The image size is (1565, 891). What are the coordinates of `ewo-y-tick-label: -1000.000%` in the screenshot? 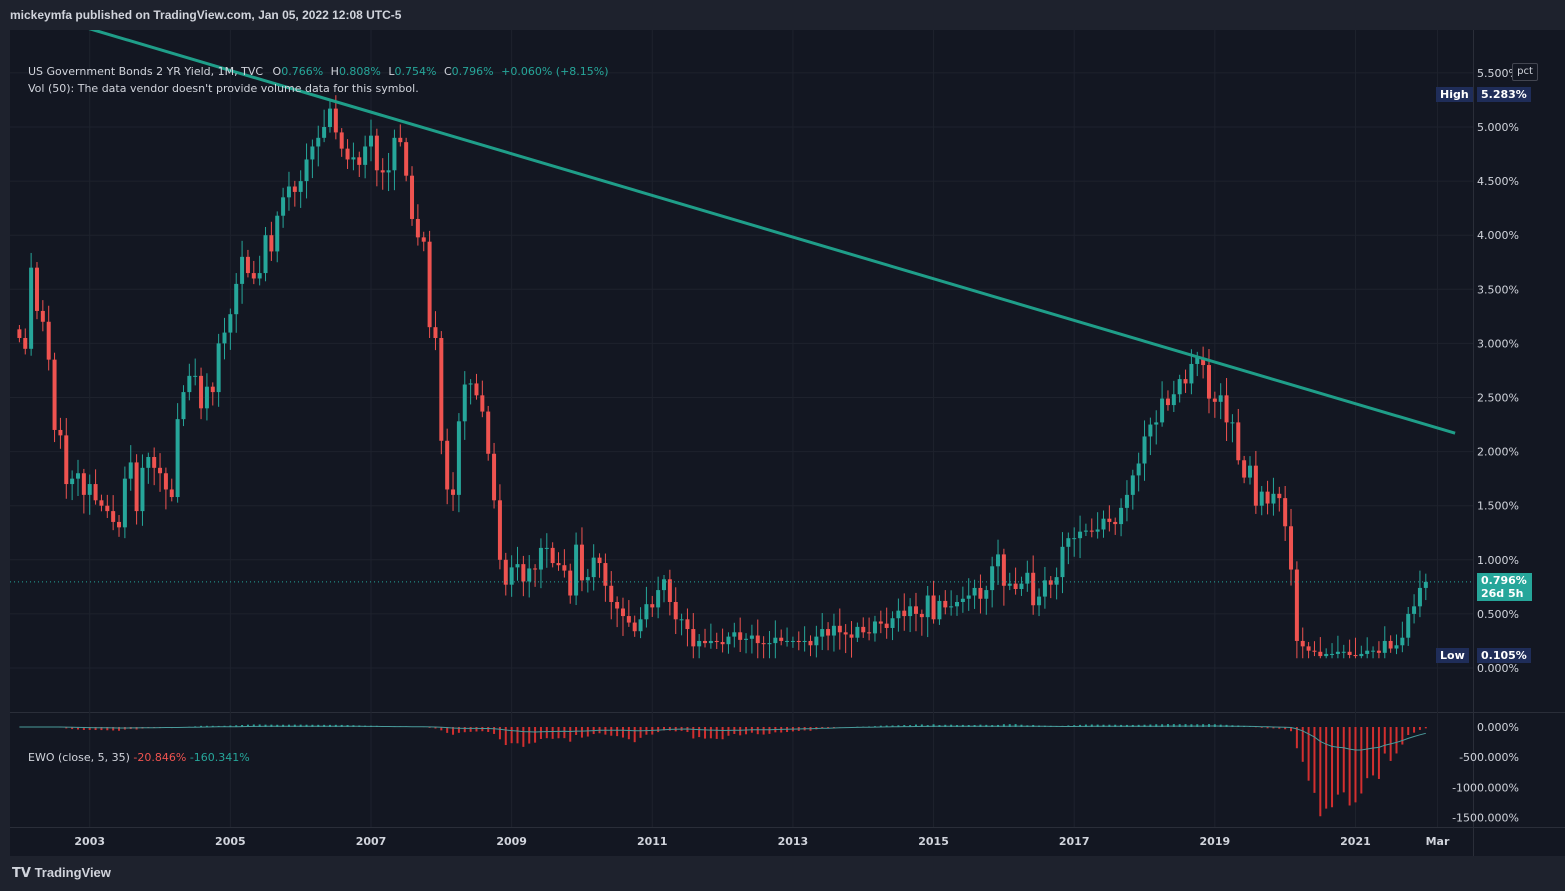 It's located at (1485, 787).